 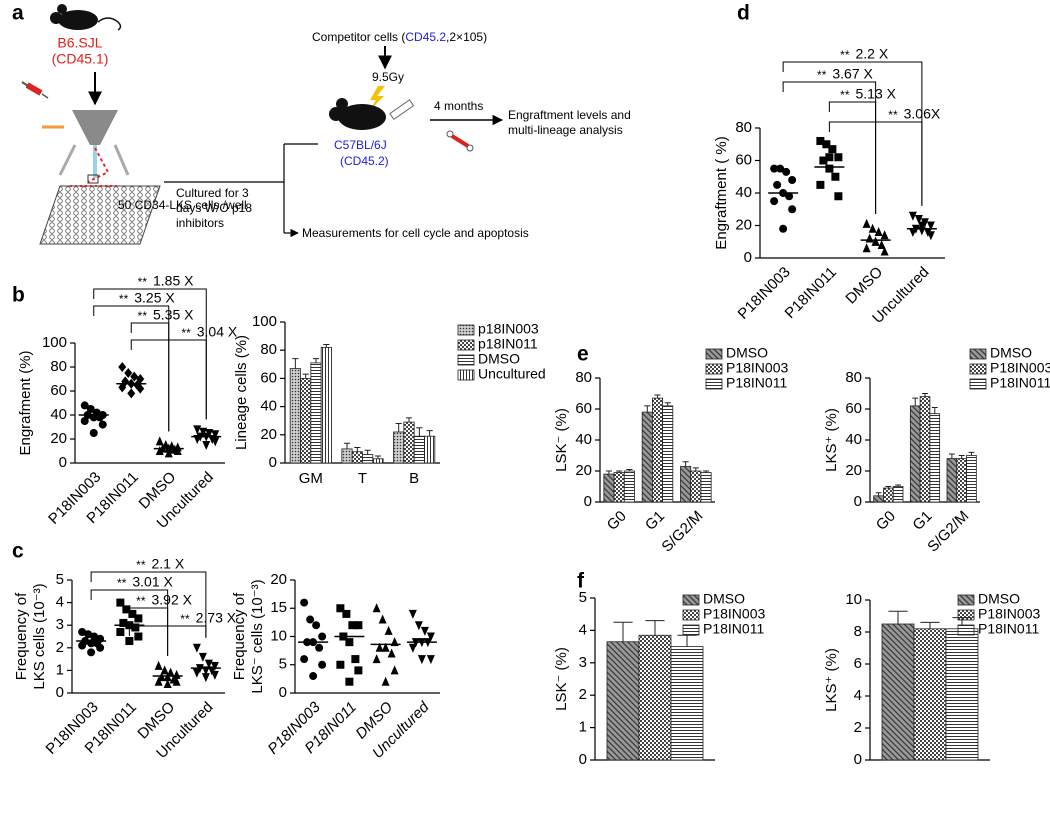 I want to click on bone-icon, so click(x=460, y=141).